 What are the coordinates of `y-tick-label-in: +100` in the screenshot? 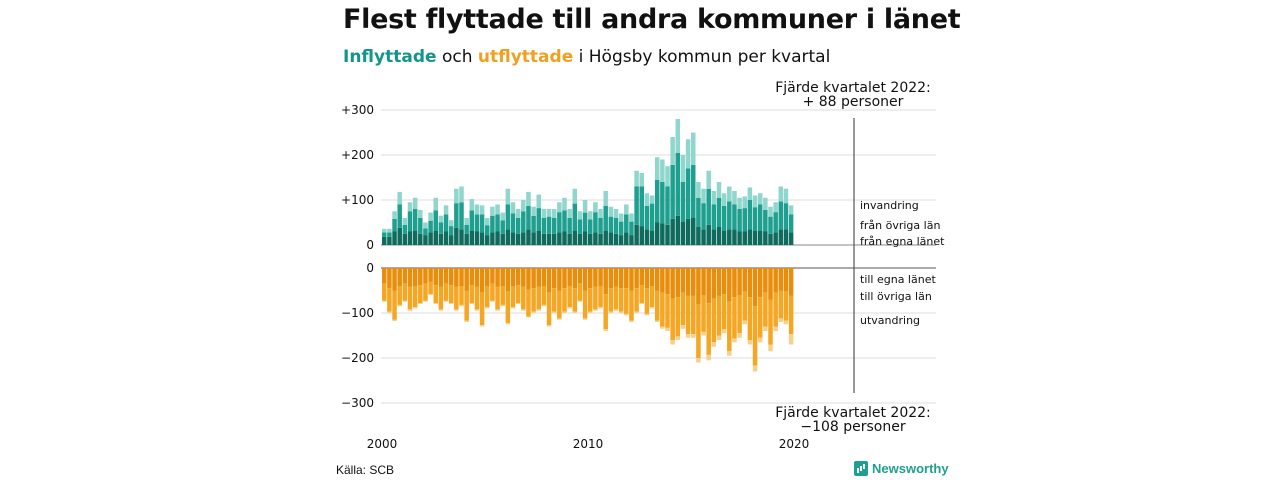 It's located at (357, 200).